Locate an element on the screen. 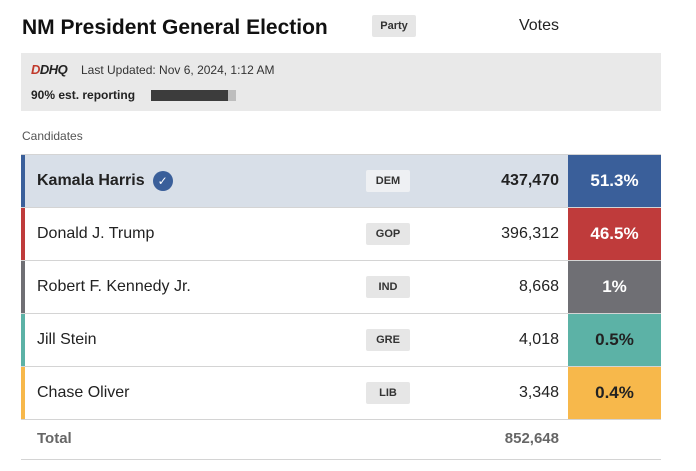 This screenshot has width=696, height=471. vote-count: 4,018 is located at coordinates (538, 339).